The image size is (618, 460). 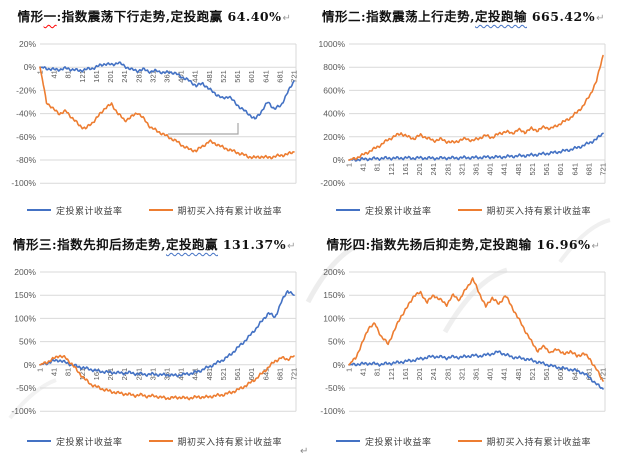 I want to click on svg-text: 81, so click(x=68, y=74).